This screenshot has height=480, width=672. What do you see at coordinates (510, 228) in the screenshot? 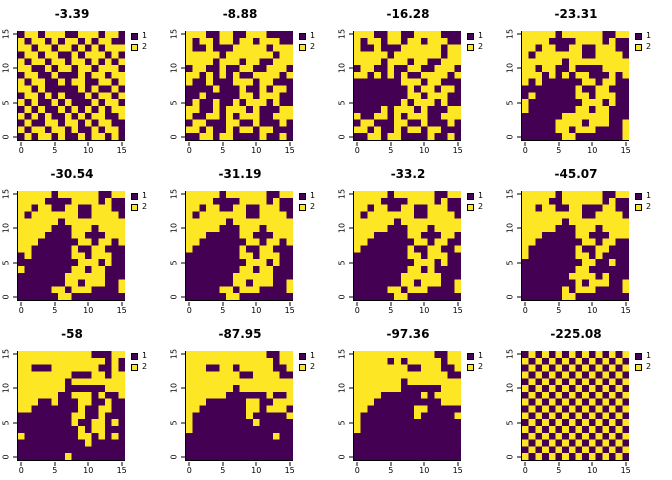
I see `y-tick-label: 10` at bounding box center [510, 228].